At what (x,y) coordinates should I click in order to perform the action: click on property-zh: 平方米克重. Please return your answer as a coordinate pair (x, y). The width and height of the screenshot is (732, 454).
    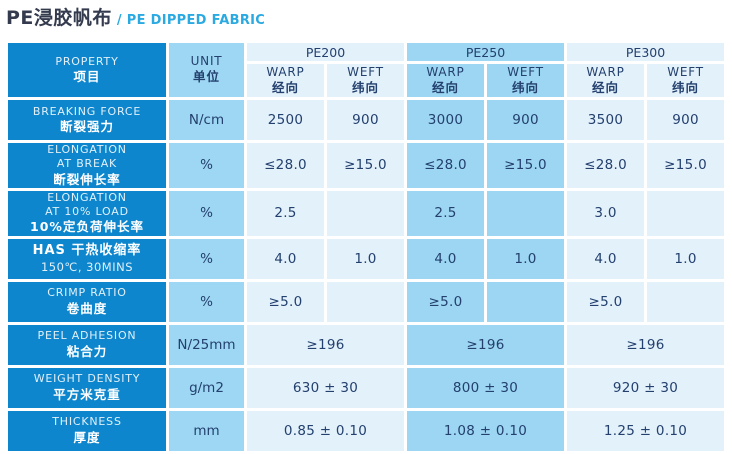
    Looking at the image, I should click on (87, 394).